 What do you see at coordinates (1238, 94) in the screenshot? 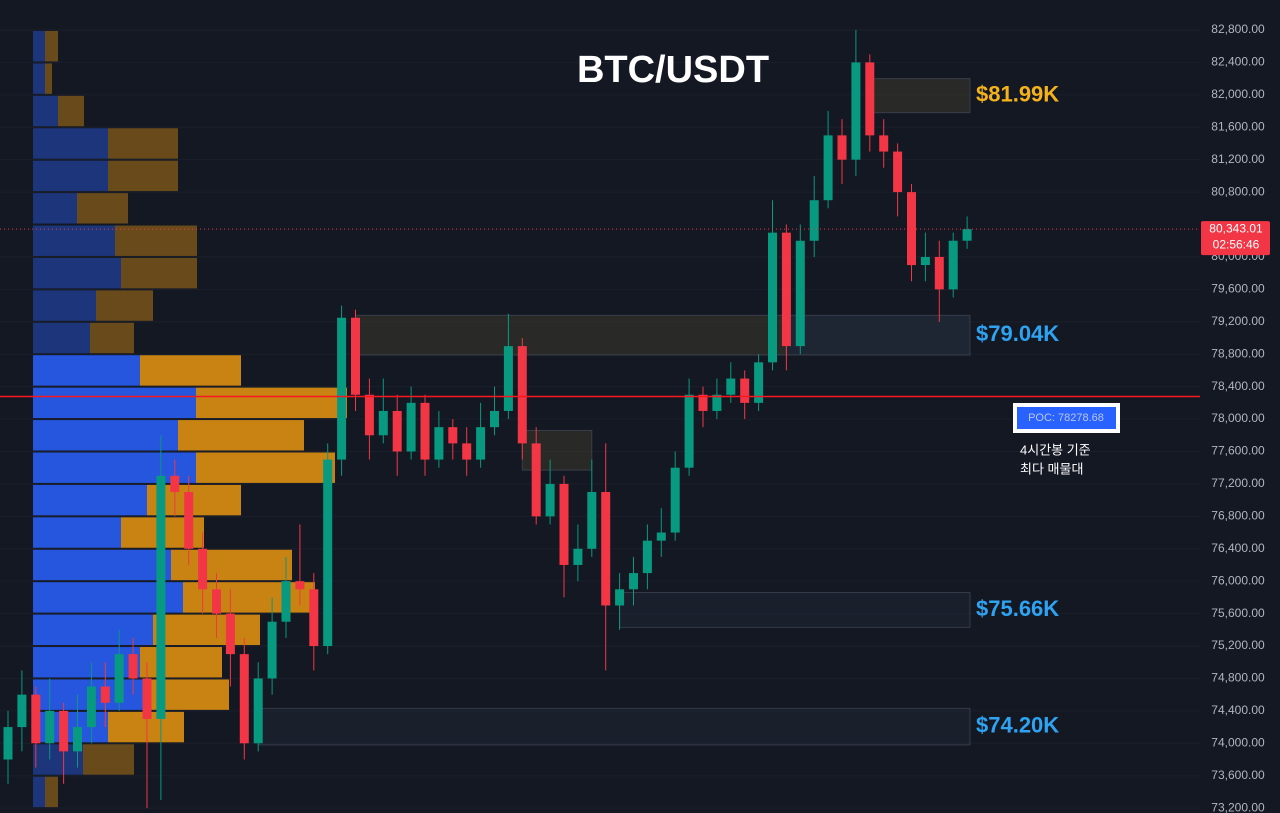
I see `y-tick-label: 82,000.00` at bounding box center [1238, 94].